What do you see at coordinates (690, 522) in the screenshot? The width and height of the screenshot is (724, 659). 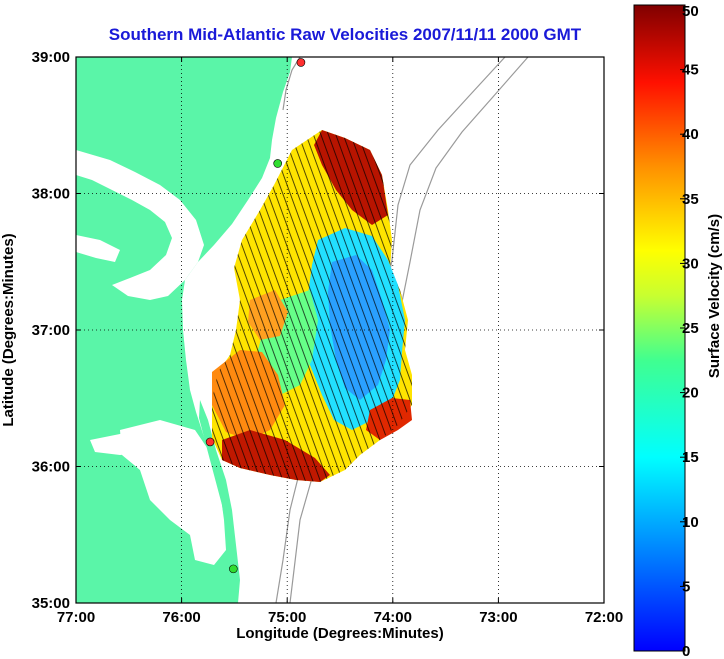 I see `colorbar-tick-label: 10` at bounding box center [690, 522].